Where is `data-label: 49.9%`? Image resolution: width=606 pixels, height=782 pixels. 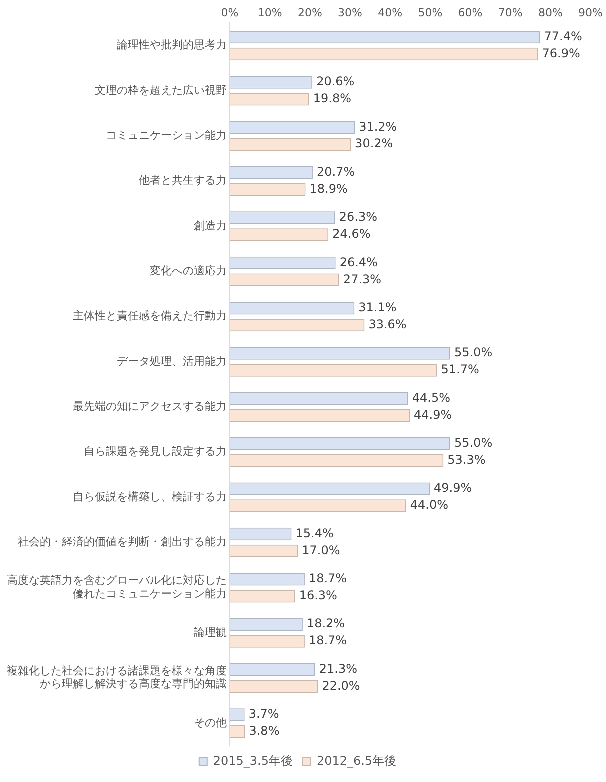 data-label: 49.9% is located at coordinates (453, 488).